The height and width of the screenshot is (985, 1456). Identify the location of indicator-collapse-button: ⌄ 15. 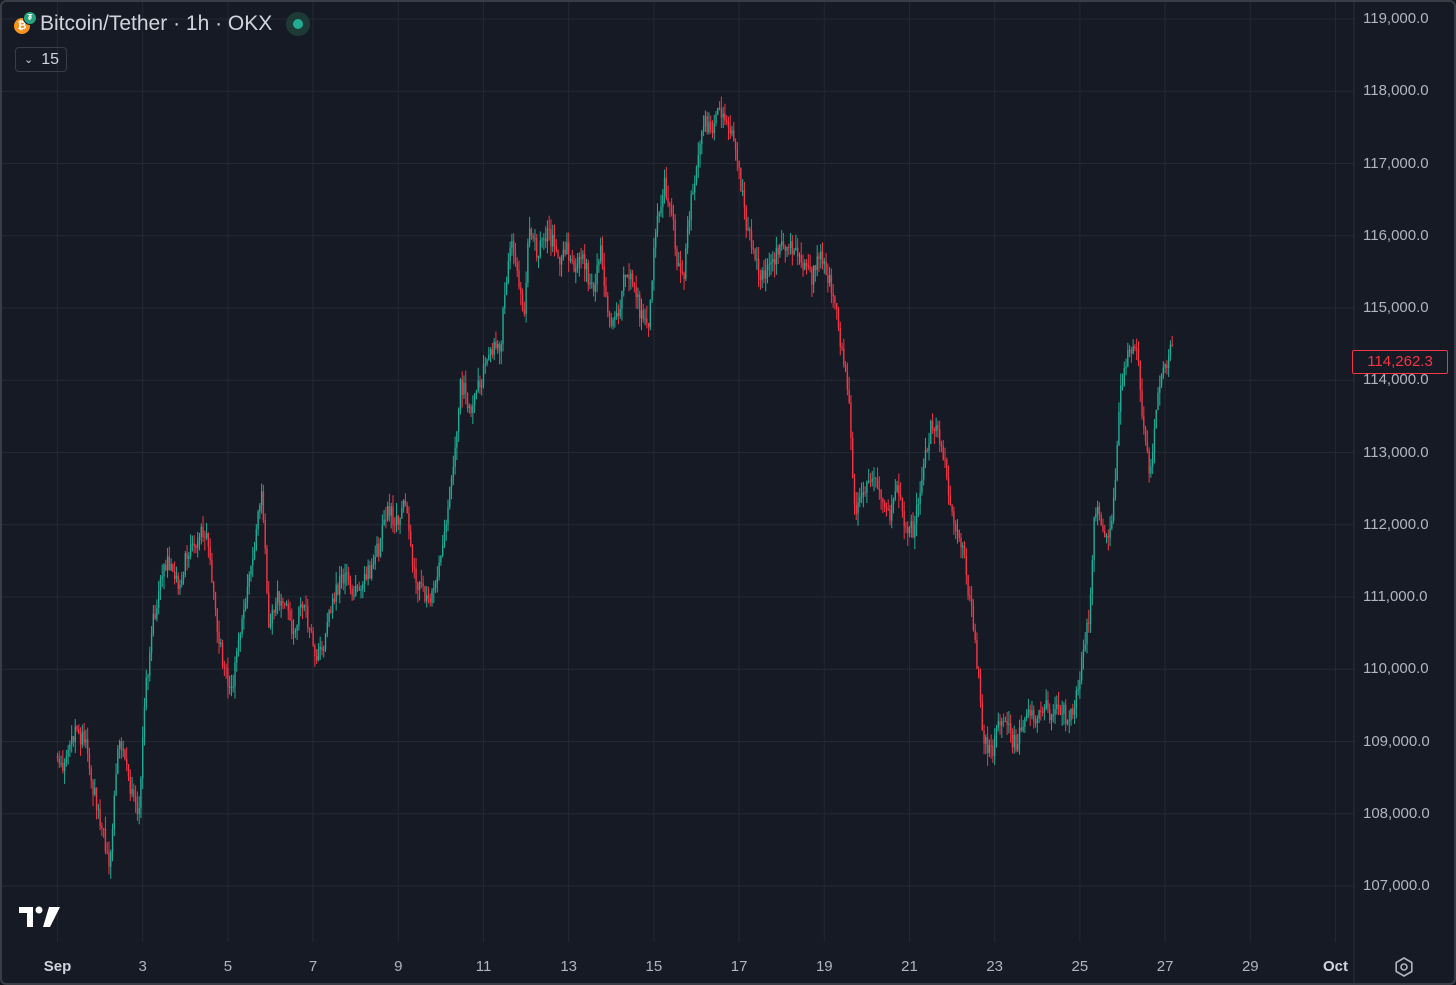
(41, 59).